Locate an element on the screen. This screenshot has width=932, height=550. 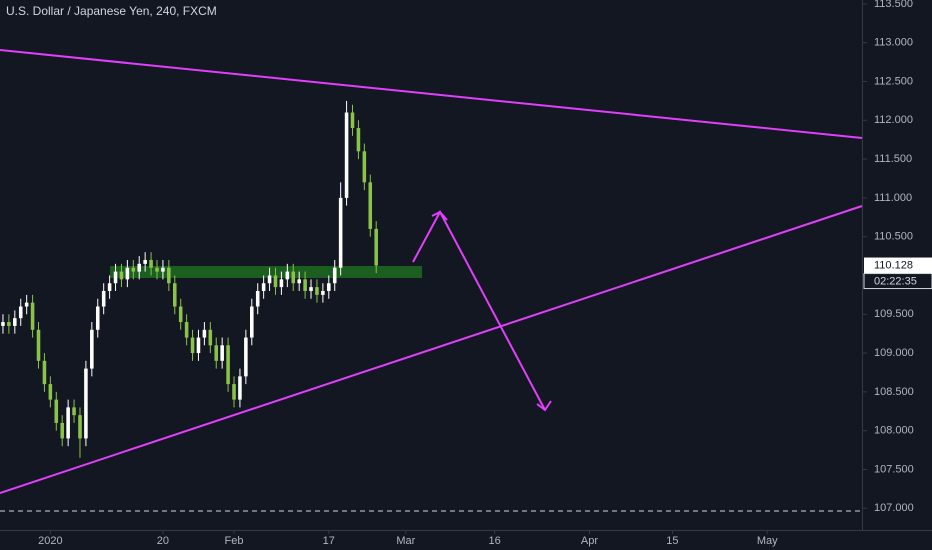
y-tick-label: 108.000 is located at coordinates (894, 431).